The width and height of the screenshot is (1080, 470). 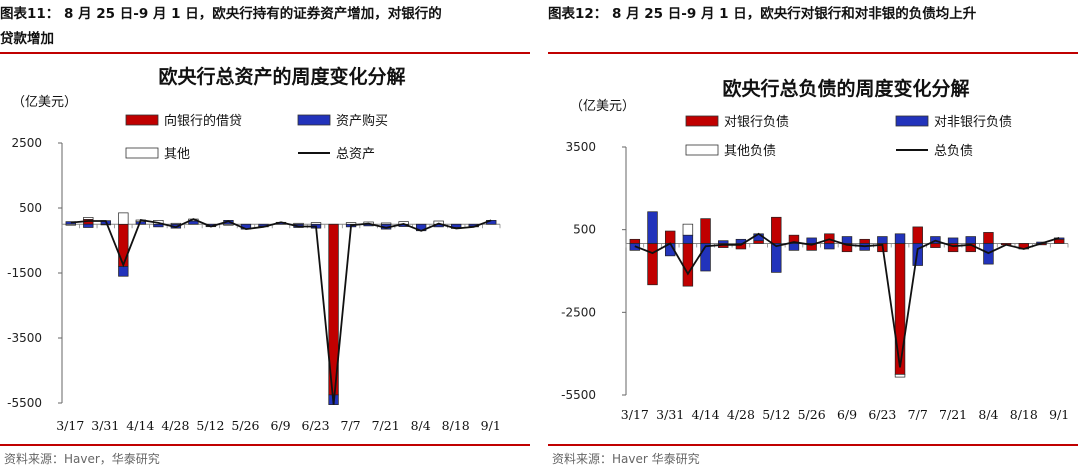 I want to click on figure-heading-line-1: 图表12： 8 月 25 日-9 月 1 日，欧央行对银行和对非银的负债均上升, so click(x=762, y=14).